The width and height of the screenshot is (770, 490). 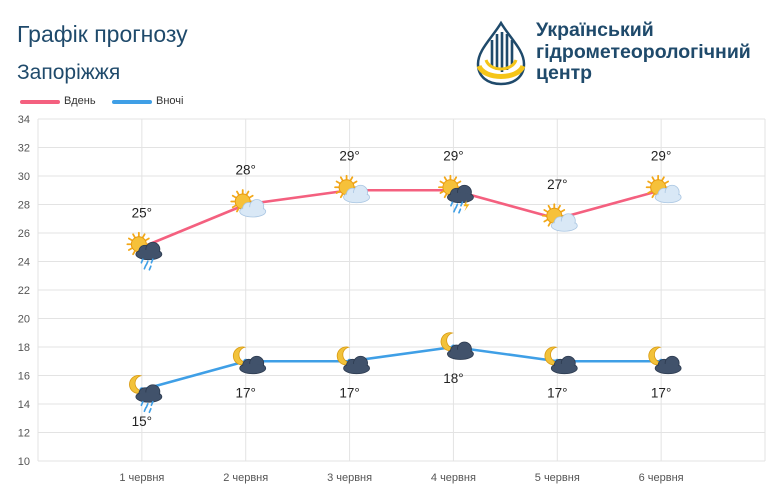 I want to click on series-night: 15° 17° 17° 18° 17° 17°, so click(x=401, y=386).